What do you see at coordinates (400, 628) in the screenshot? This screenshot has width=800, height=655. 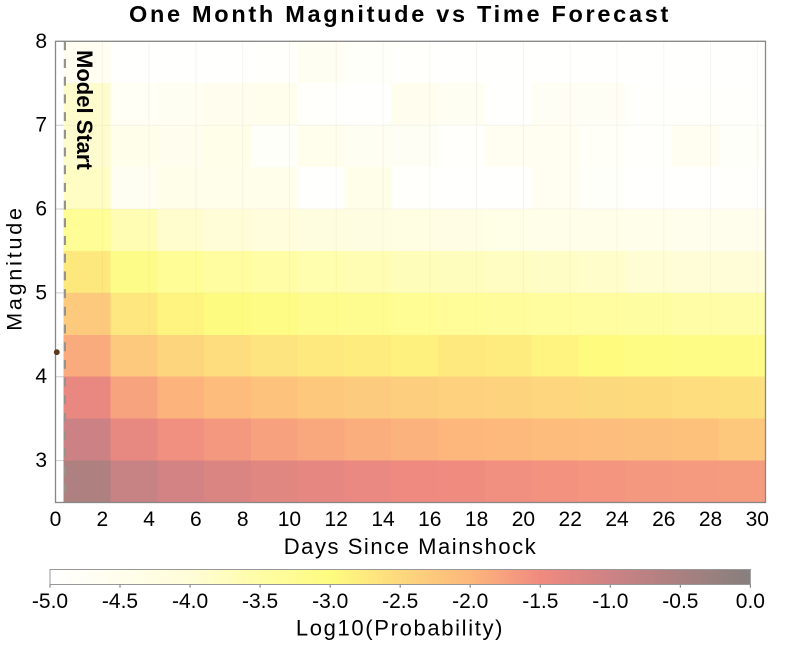 I see `svg-text: Log10(Probability)` at bounding box center [400, 628].